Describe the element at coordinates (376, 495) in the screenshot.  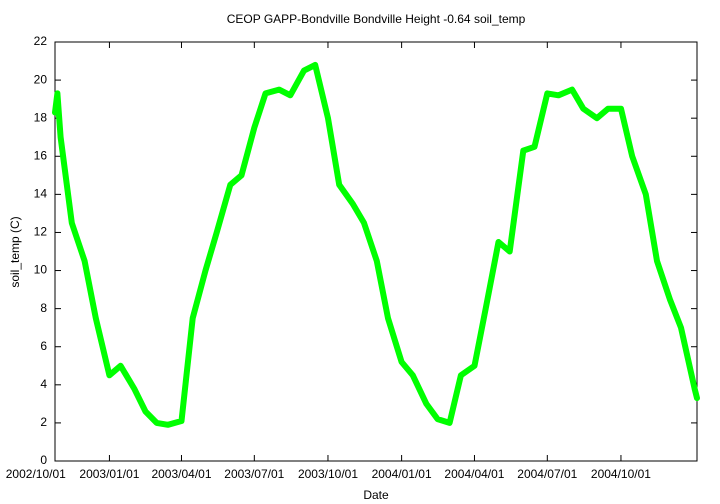
I see `x-axis-label: Date` at that location.